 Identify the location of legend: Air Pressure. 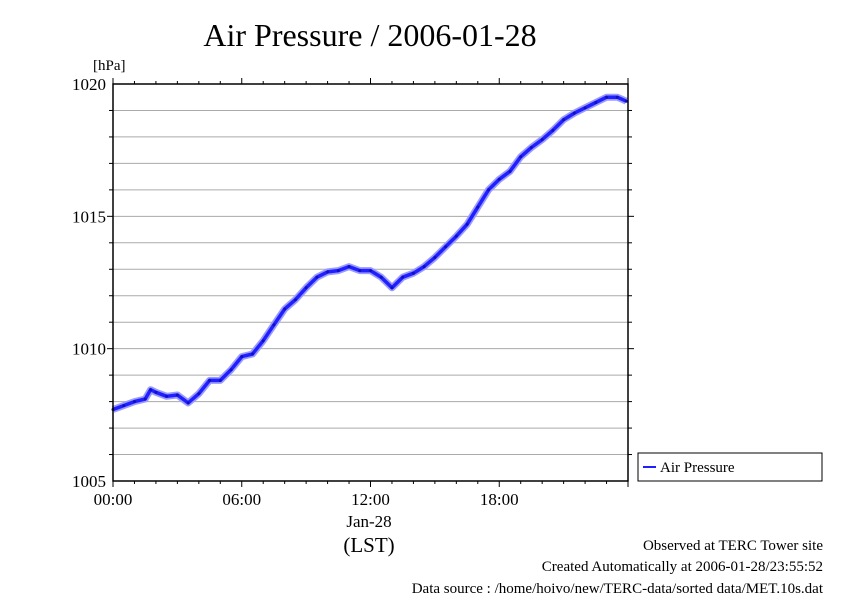
(730, 467).